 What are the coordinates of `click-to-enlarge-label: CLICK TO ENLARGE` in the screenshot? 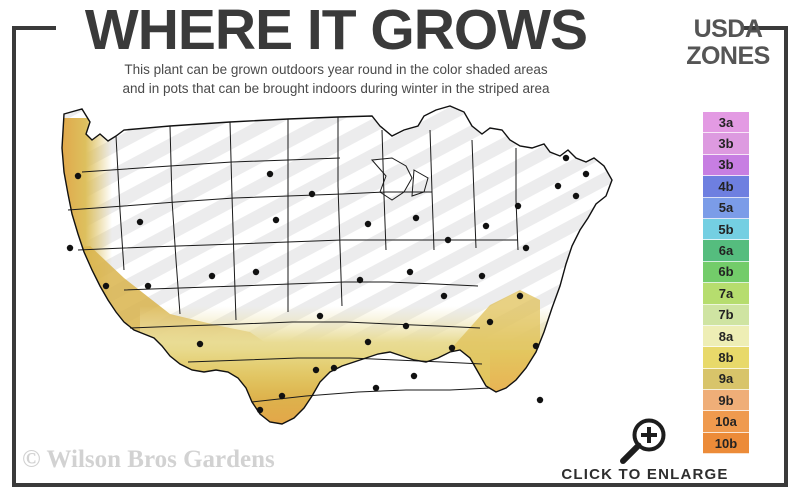 It's located at (645, 474).